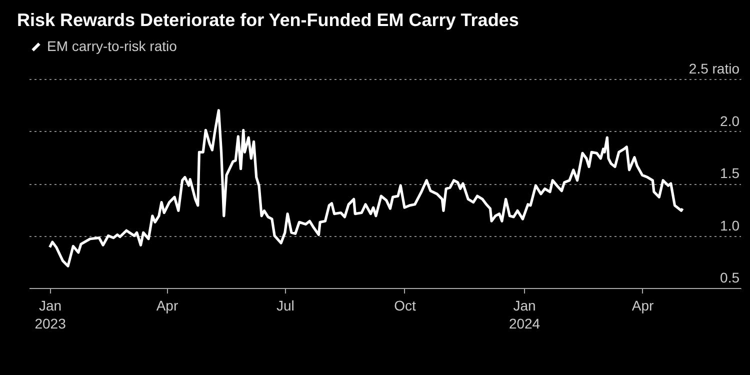 This screenshot has height=375, width=750. What do you see at coordinates (112, 46) in the screenshot?
I see `legend-label: EM carry-to-risk ratio` at bounding box center [112, 46].